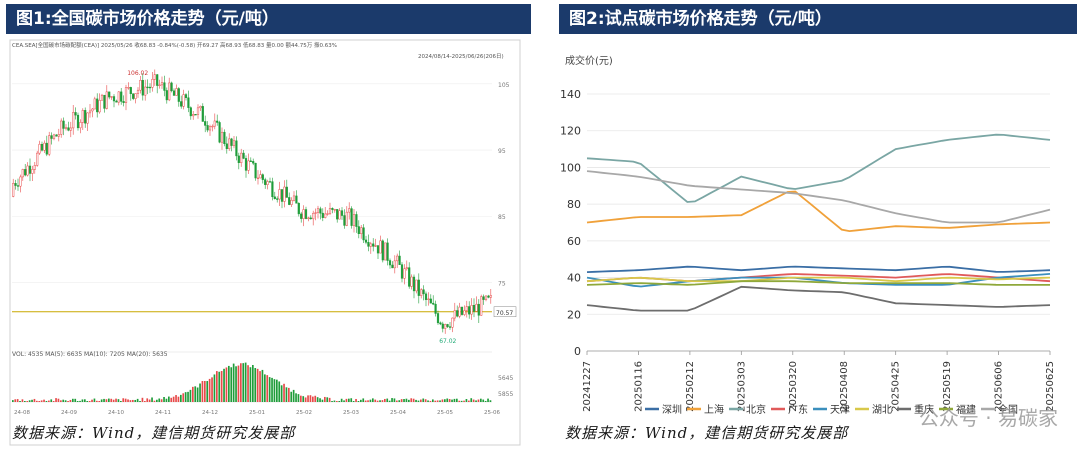 Image resolution: width=1080 pixels, height=451 pixels. I want to click on chart2-y-tick: 80, so click(574, 204).